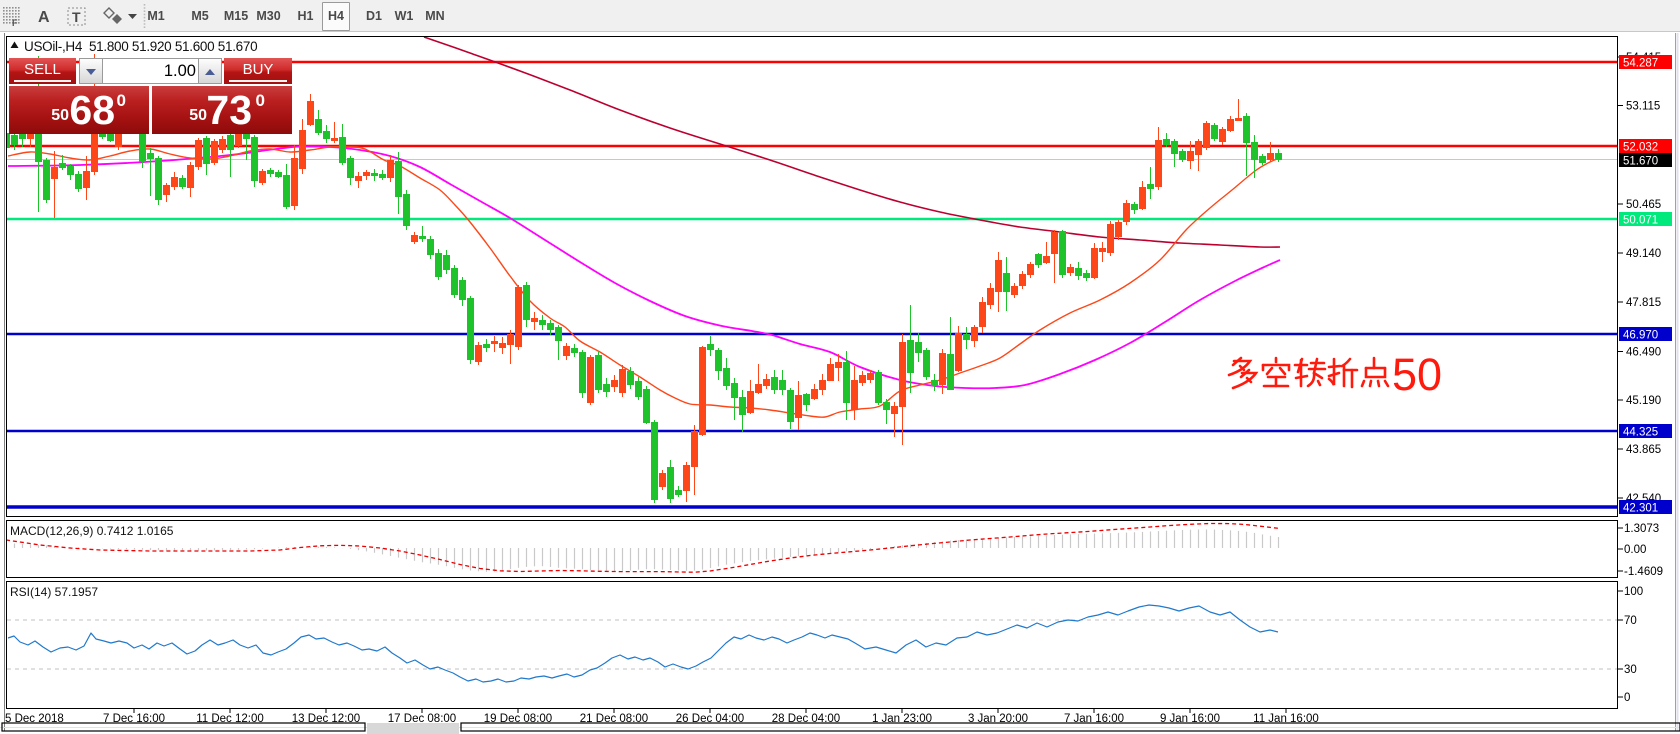 This screenshot has width=1680, height=734. Describe the element at coordinates (710, 719) in the screenshot. I see `svg-text: 26 Dec 04:00` at that location.